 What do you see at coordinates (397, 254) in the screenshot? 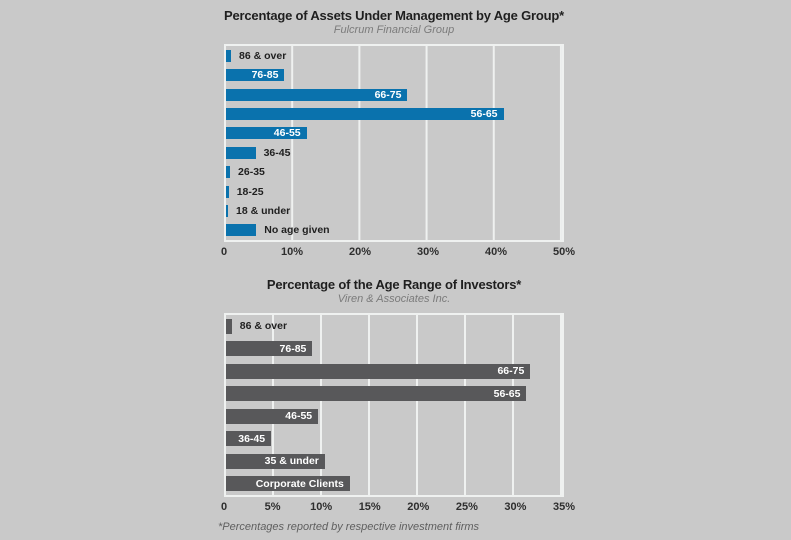
I see `x-axis: 0 10% 20% 30% 40% 50%` at bounding box center [397, 254].